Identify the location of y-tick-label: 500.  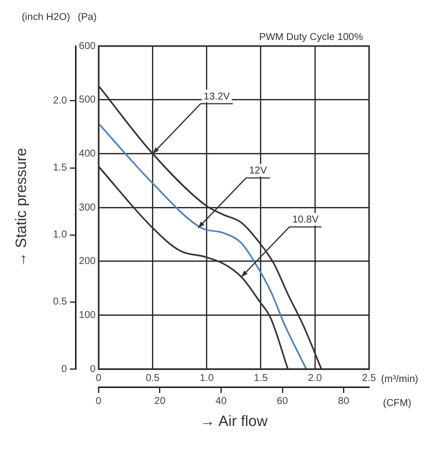
(87, 100).